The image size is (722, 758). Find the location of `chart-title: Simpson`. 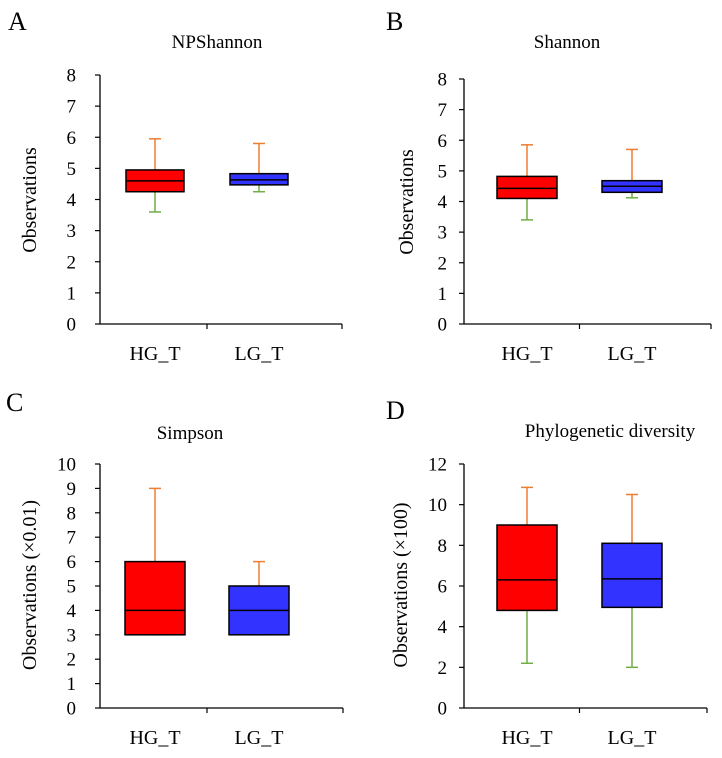

chart-title: Simpson is located at coordinates (190, 433).